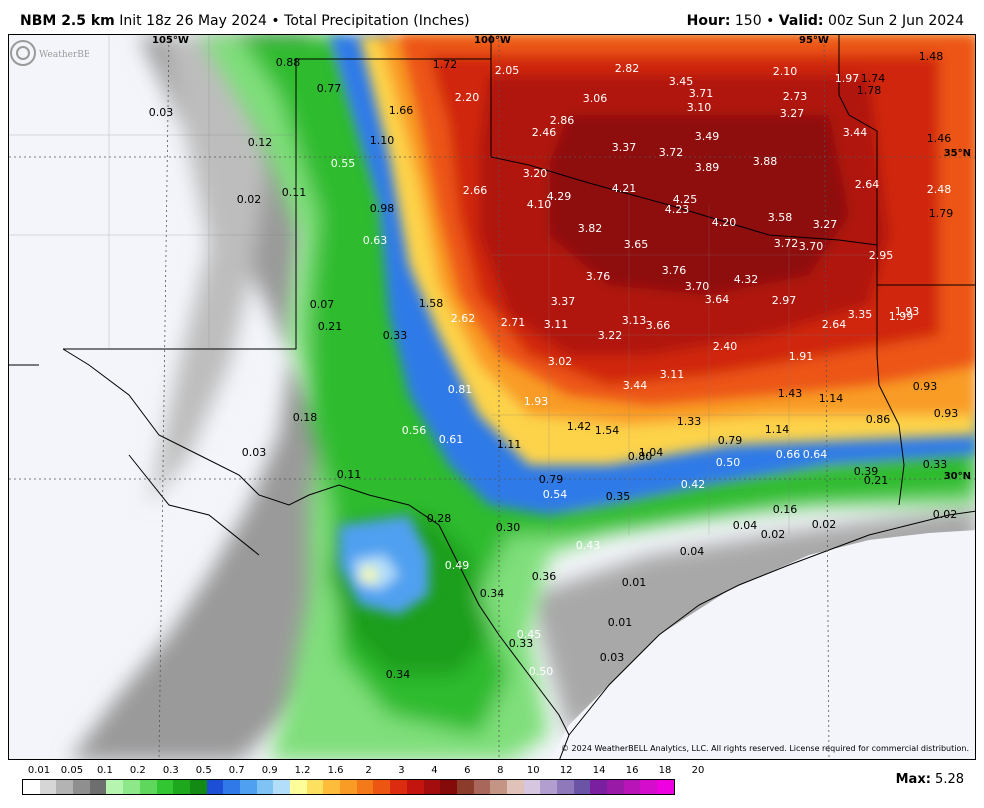 This screenshot has height=808, width=984. Describe the element at coordinates (377, 21) in the screenshot. I see `product-name: Total Precipitation (Inches)` at that location.